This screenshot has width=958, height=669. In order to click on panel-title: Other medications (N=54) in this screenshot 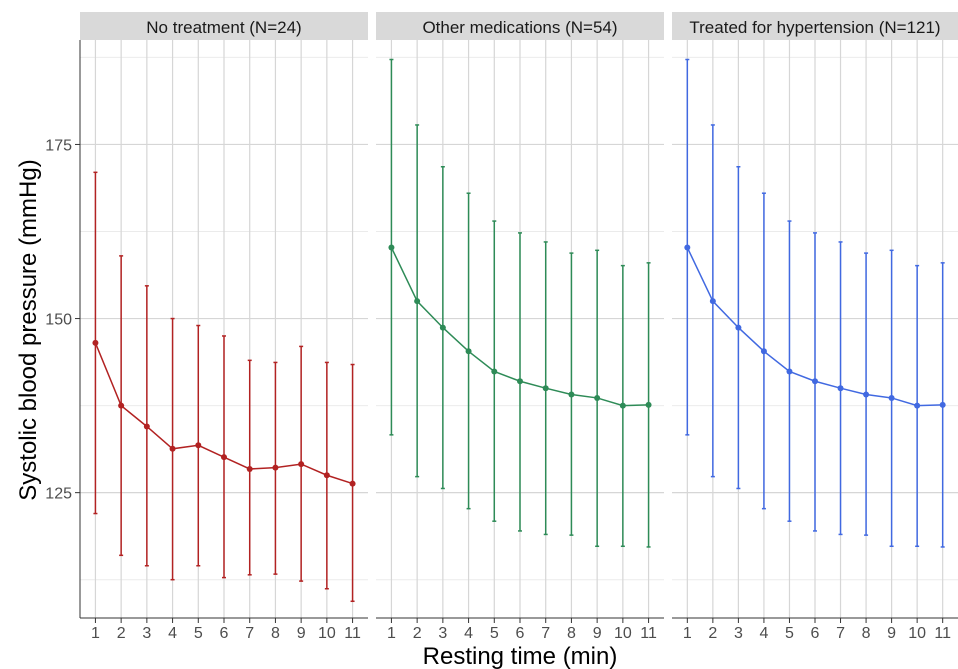, I will do `click(519, 27)`.